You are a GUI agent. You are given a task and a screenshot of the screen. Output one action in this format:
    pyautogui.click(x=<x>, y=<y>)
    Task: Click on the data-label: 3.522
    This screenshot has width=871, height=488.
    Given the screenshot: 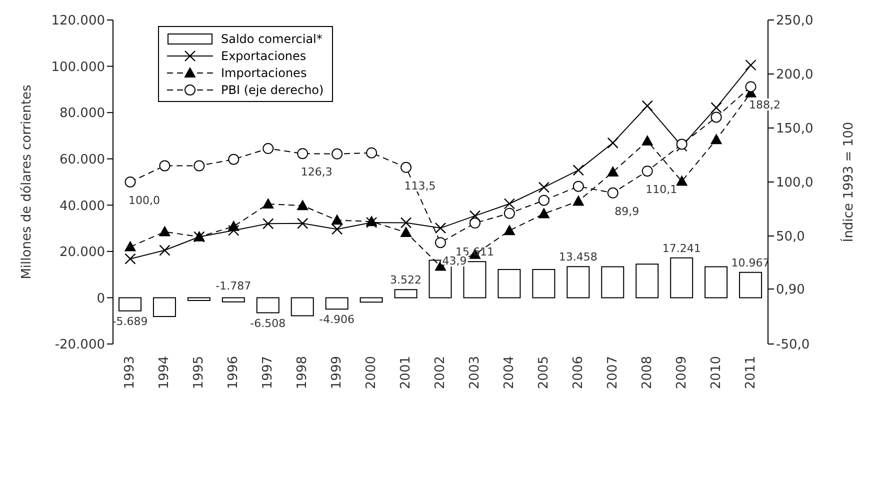 What is the action you would take?
    pyautogui.click(x=406, y=280)
    